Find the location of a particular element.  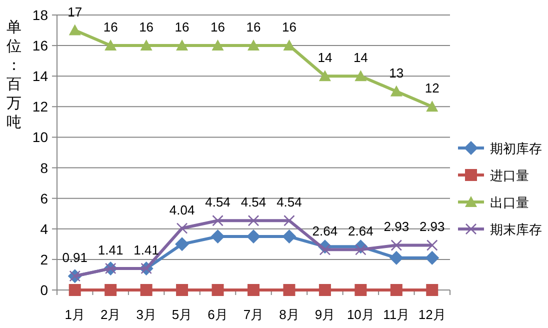

y-tick-label: 14 is located at coordinates (40, 76).